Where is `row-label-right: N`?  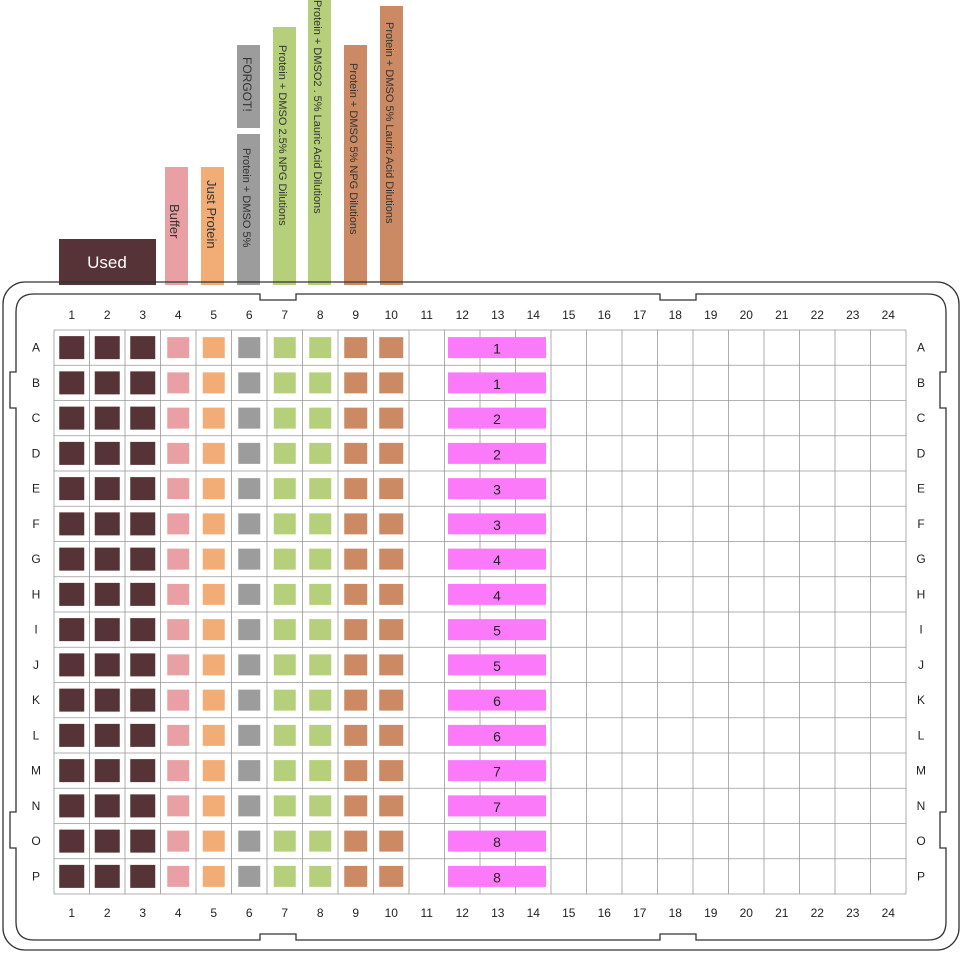 row-label-right: N is located at coordinates (921, 806).